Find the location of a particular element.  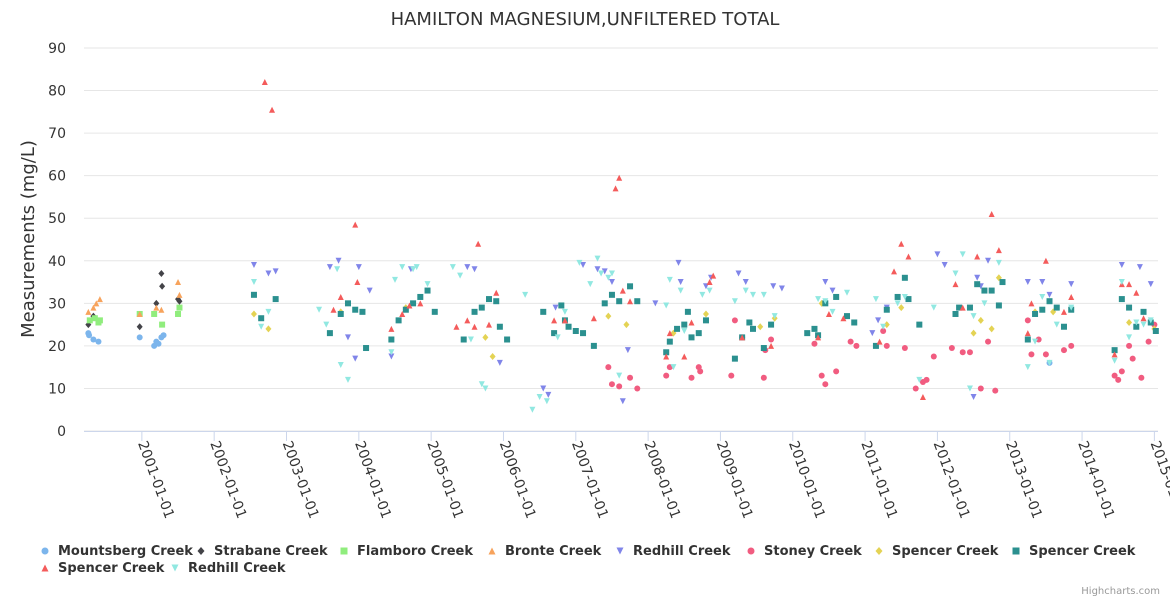

credits-link: Highcharts.com is located at coordinates (1120, 591).